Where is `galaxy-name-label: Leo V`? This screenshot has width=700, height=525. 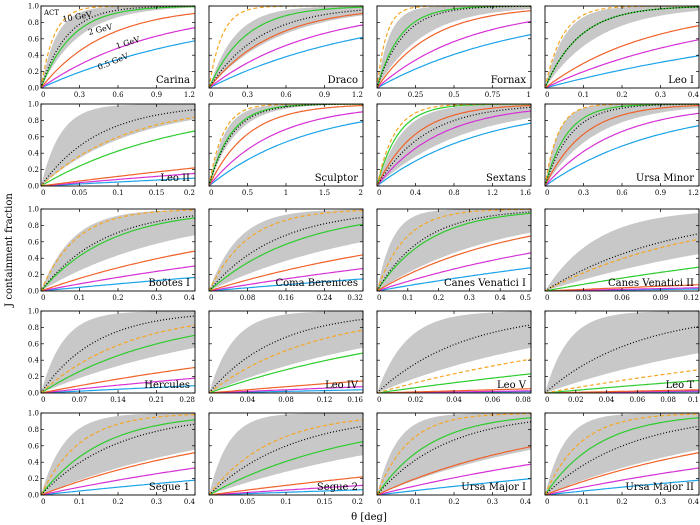
galaxy-name-label: Leo V is located at coordinates (512, 385).